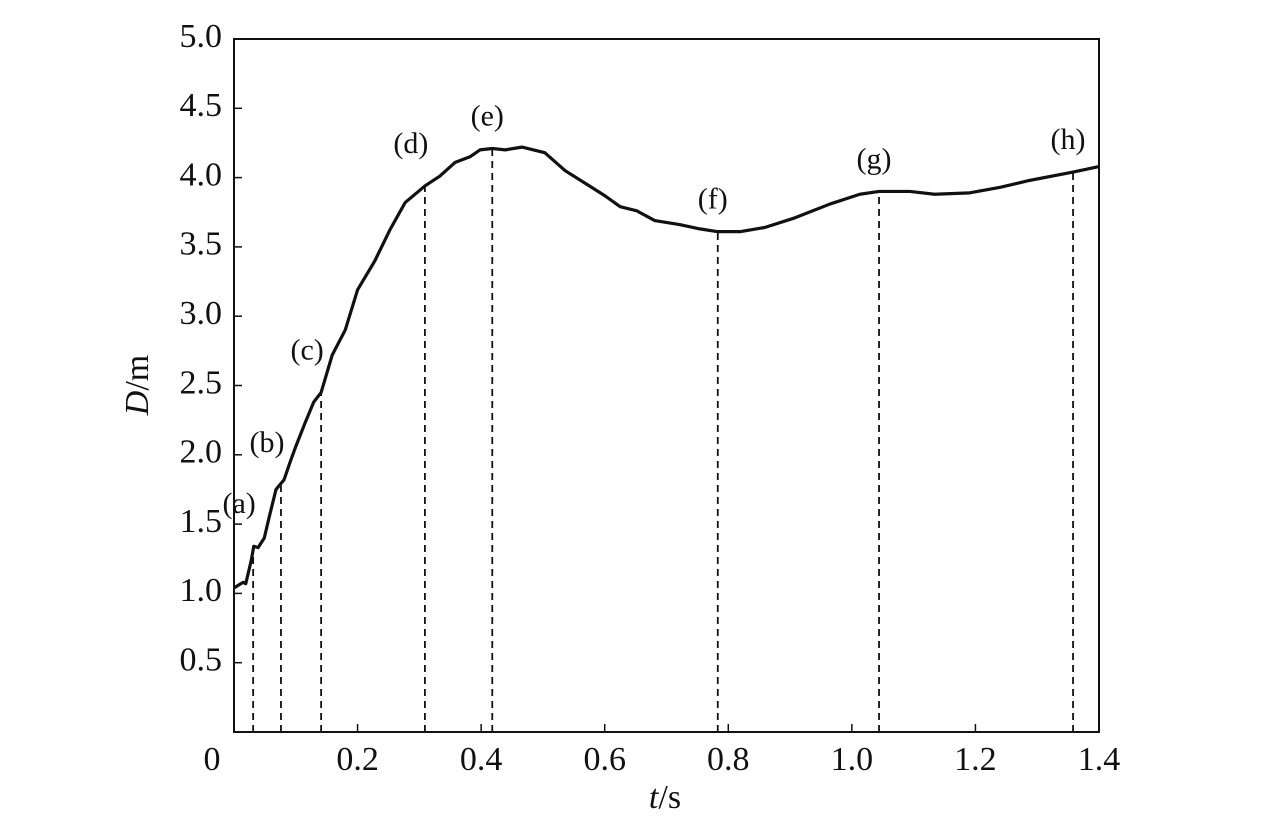 The width and height of the screenshot is (1276, 827). What do you see at coordinates (239, 503) in the screenshot?
I see `annotation-label: (a)` at bounding box center [239, 503].